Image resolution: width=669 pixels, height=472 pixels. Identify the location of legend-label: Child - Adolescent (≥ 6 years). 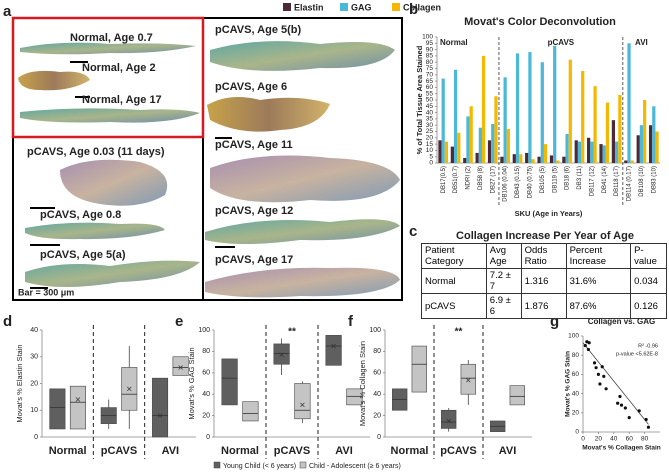
(355, 466).